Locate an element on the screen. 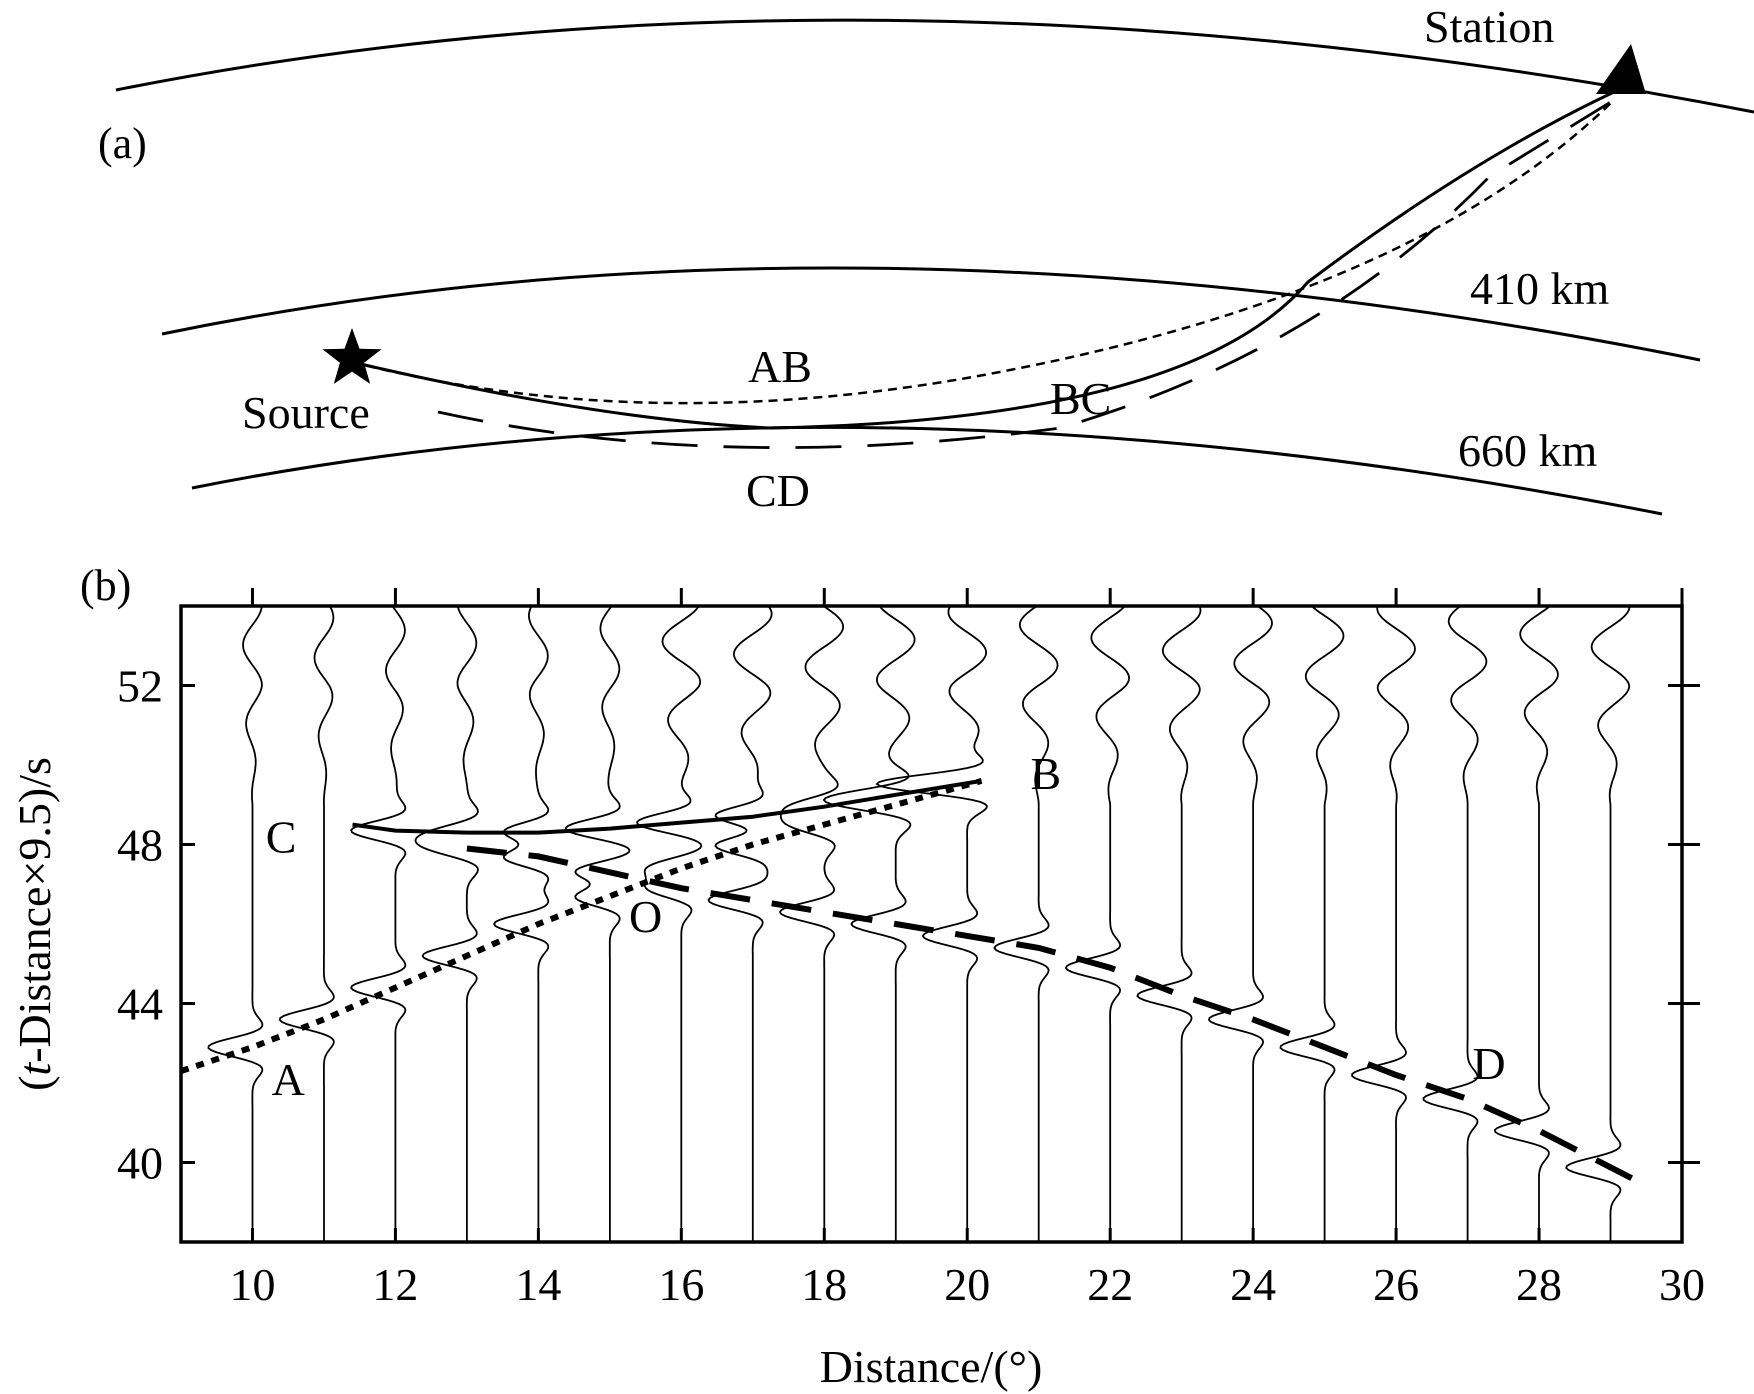 The height and width of the screenshot is (1394, 1754). x-tick-label: 16 is located at coordinates (681, 1284).